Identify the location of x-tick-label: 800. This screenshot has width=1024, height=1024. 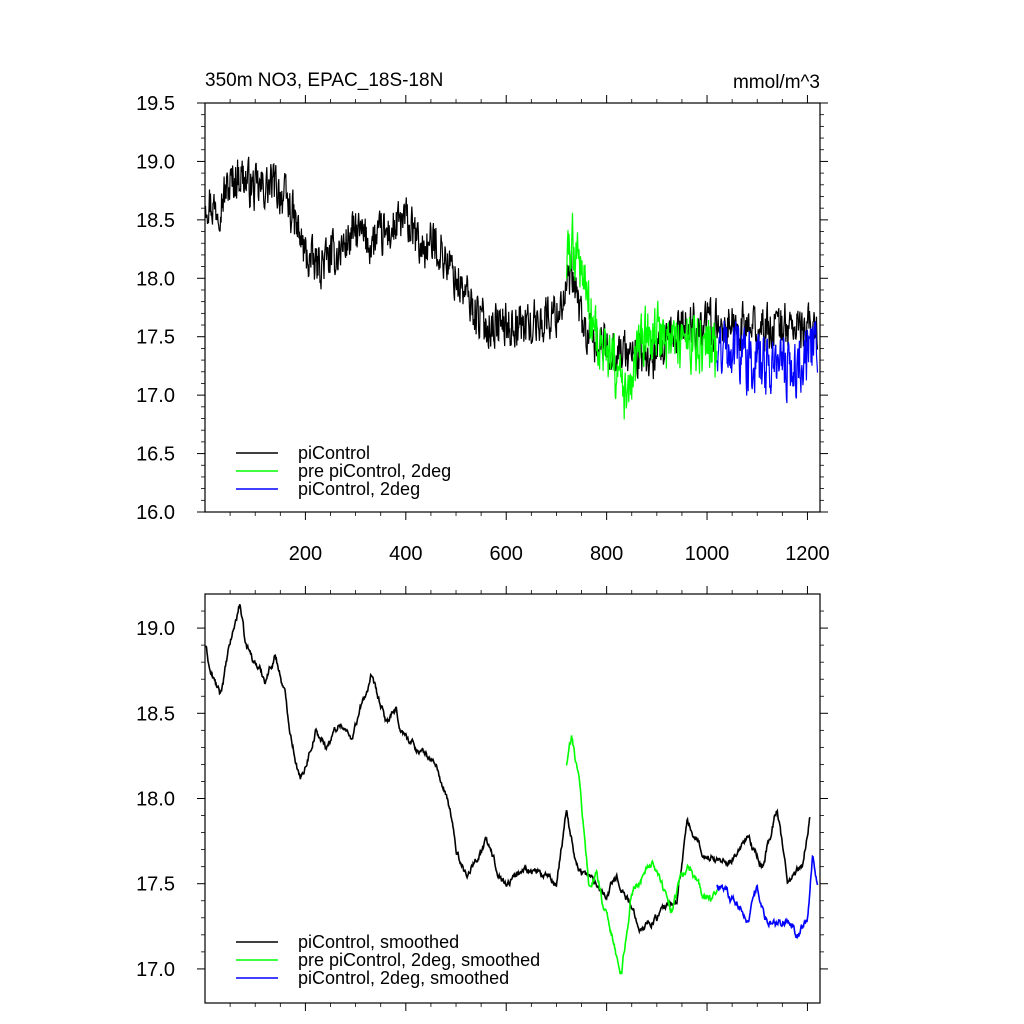
(606, 554).